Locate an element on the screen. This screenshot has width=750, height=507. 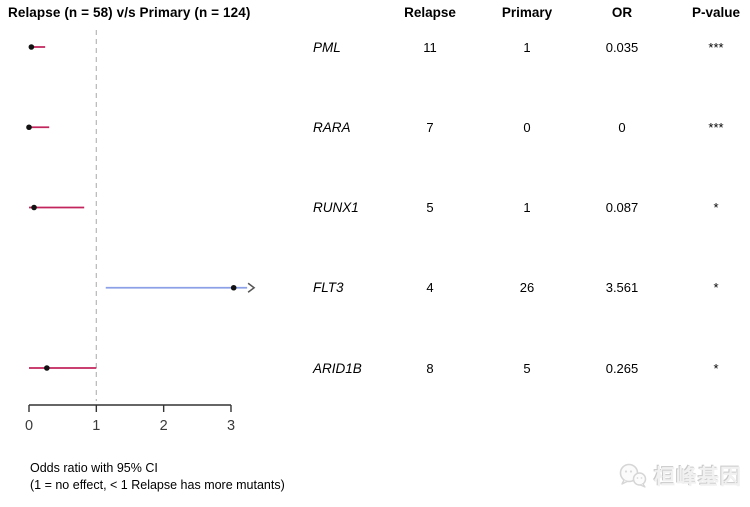
cell-runx1-pvalue: * is located at coordinates (716, 207).